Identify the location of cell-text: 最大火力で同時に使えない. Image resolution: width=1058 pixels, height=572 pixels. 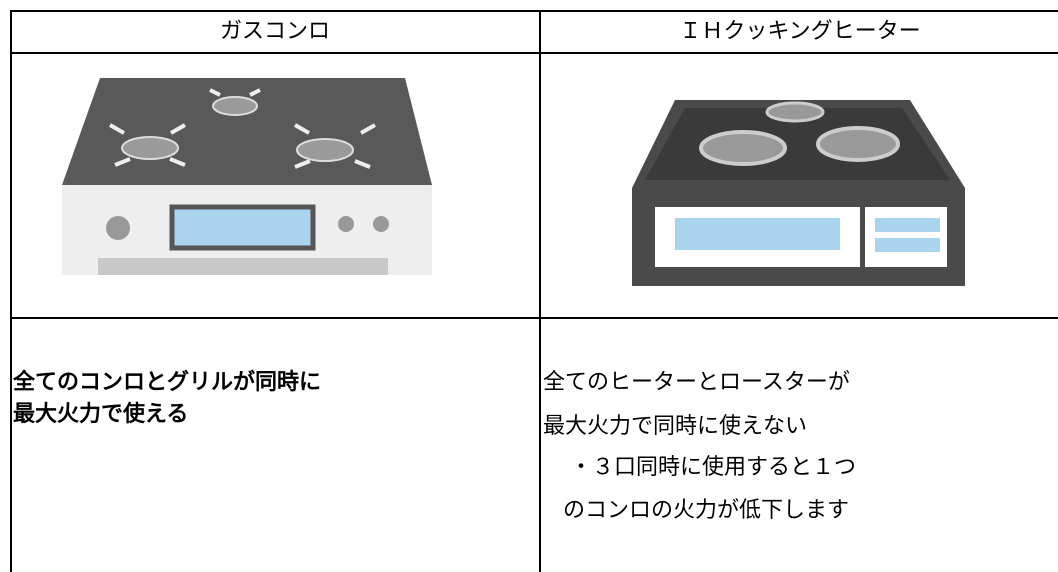
(675, 426).